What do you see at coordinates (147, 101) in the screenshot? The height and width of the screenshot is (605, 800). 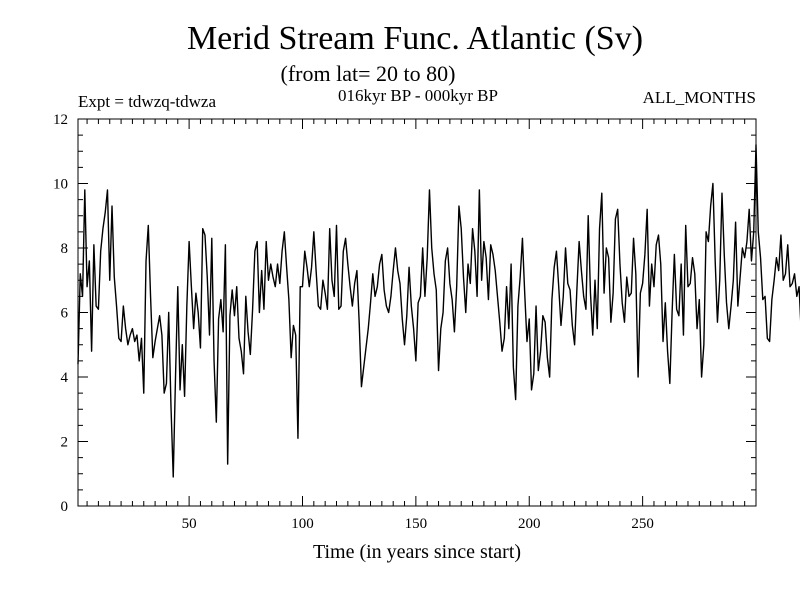 I see `experiment-label: Expt = tdwzq-tdwza` at bounding box center [147, 101].